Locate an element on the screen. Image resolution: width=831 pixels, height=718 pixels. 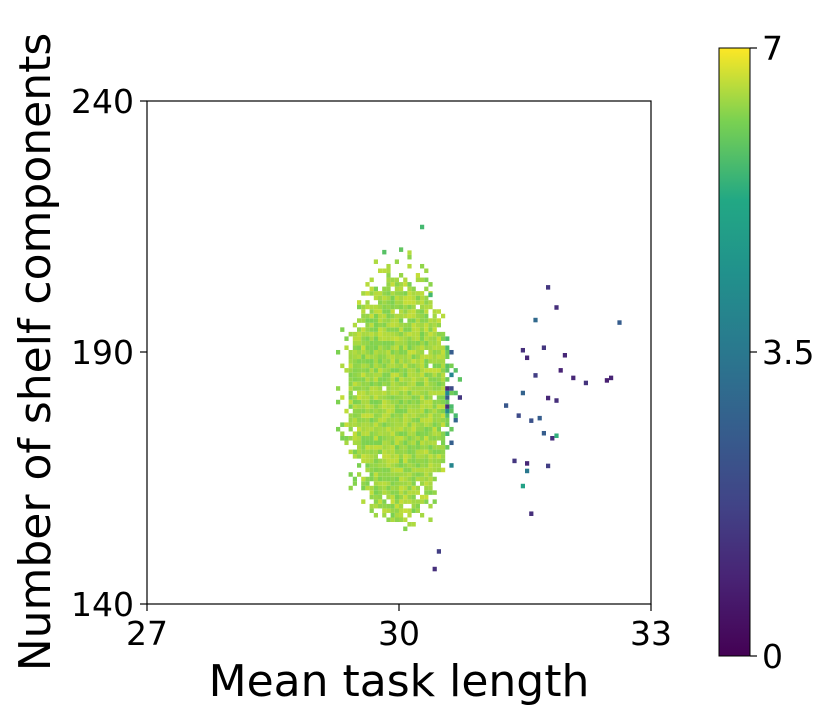
x-axis: 27 30 33 Mean task length is located at coordinates (399, 655).